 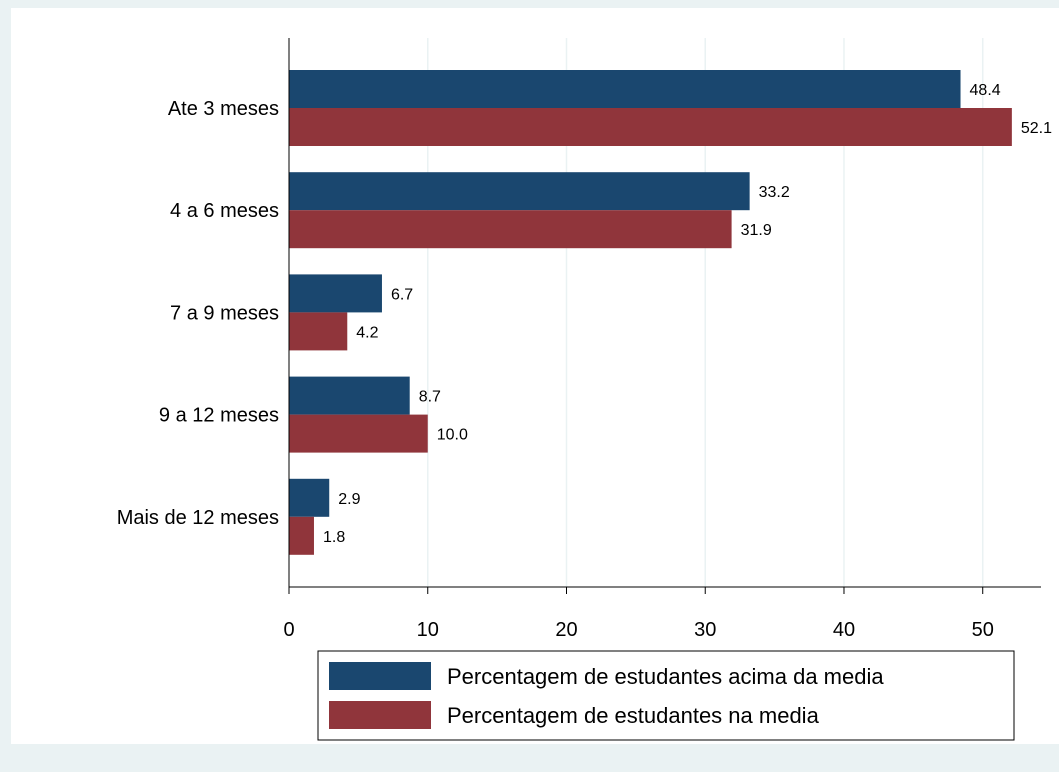 What do you see at coordinates (633, 715) in the screenshot?
I see `legend-label-series-2: Percentagem de estudantes na media` at bounding box center [633, 715].